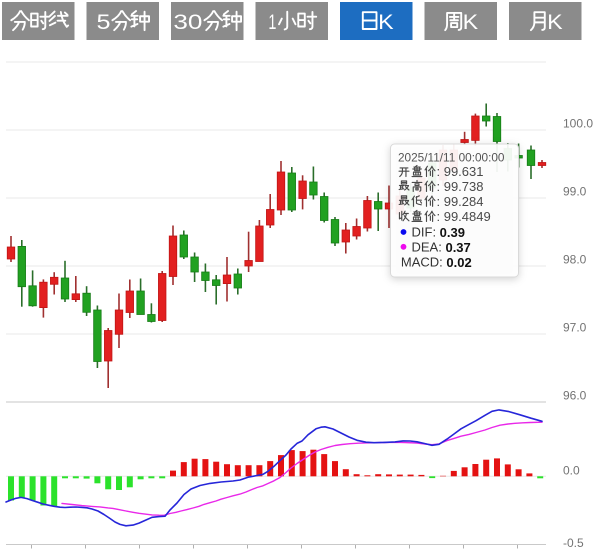 This screenshot has width=611, height=551. I want to click on svg-text: 2025/11/11 00:00:00, so click(451, 157).